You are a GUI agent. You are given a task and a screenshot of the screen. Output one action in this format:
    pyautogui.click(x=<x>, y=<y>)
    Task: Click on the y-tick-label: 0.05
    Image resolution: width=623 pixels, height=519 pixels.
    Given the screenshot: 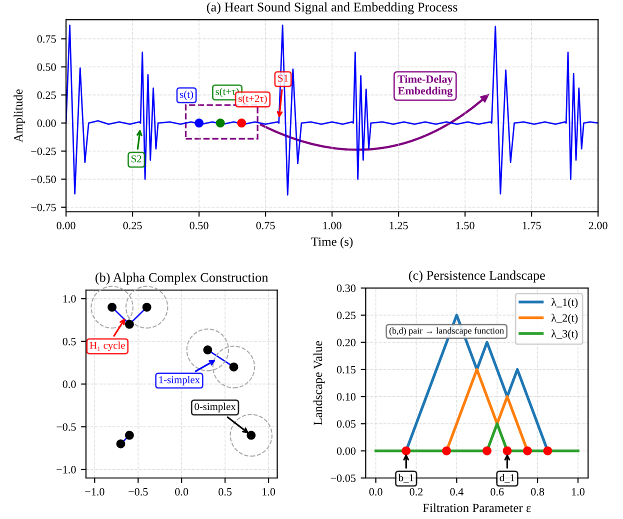 What is the action you would take?
    pyautogui.click(x=346, y=424)
    